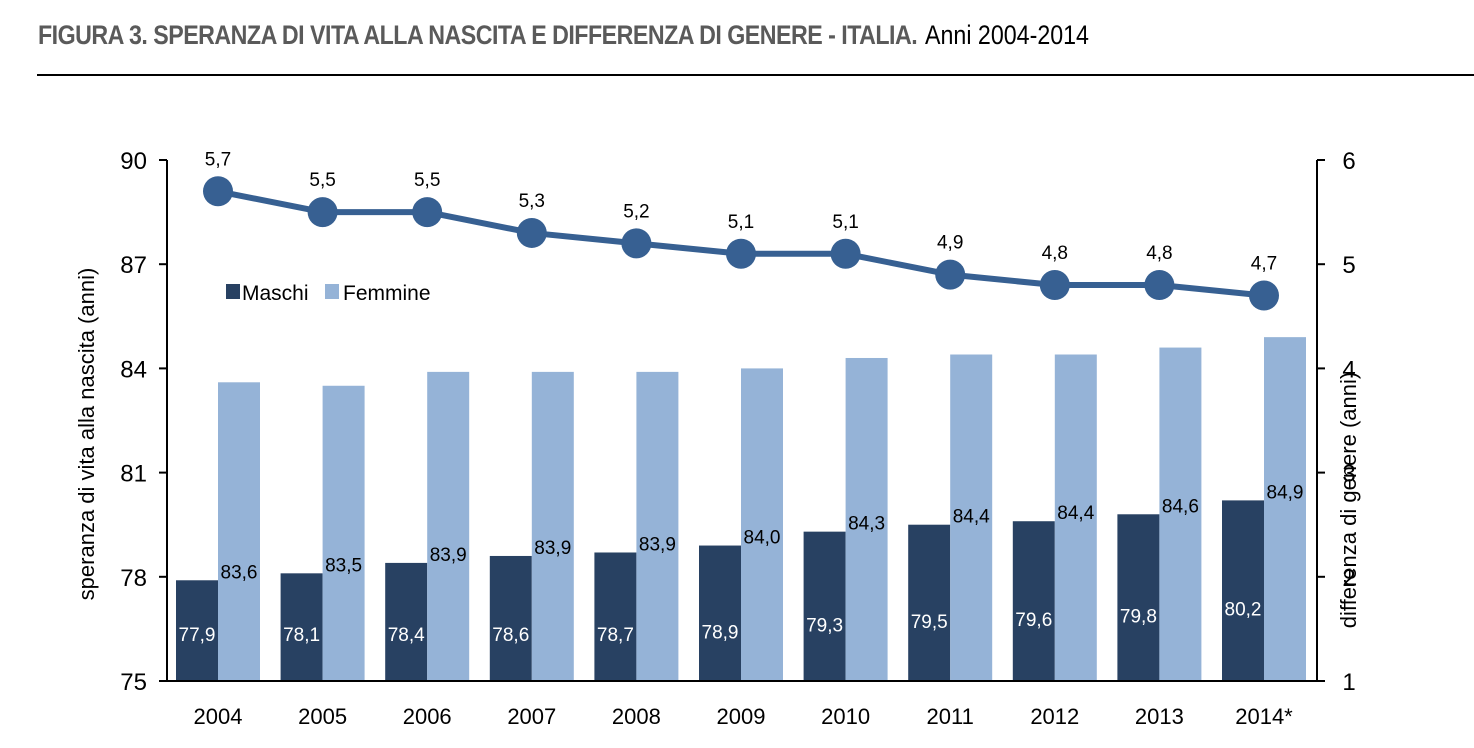  Describe the element at coordinates (332, 291) in the screenshot. I see `legend-swatch-femmine` at that location.